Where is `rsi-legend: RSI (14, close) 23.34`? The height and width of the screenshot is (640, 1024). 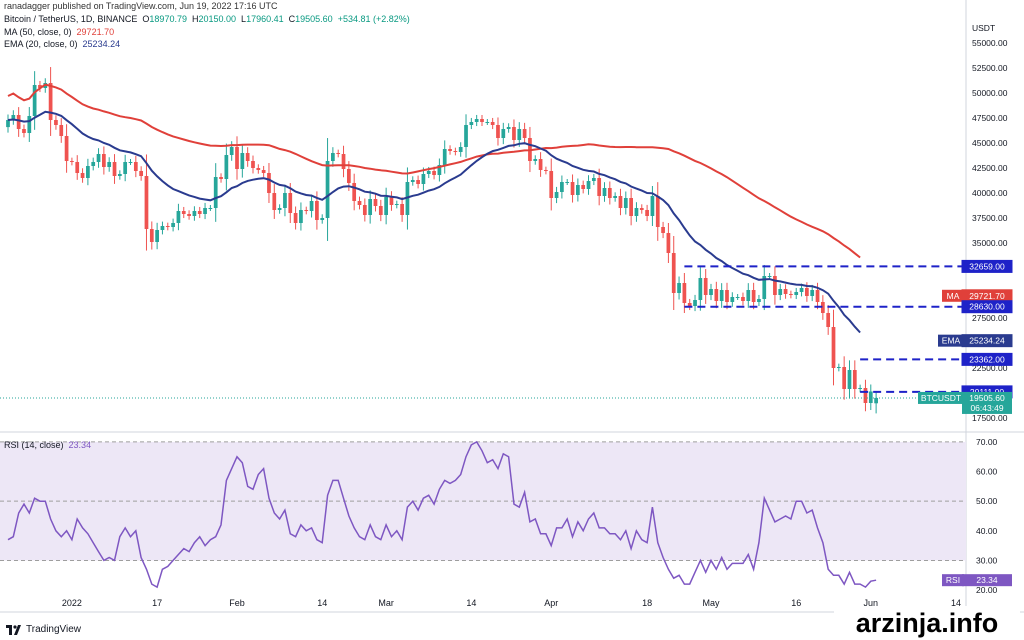
rsi-legend: RSI (14, close) 23.34 is located at coordinates (47, 445).